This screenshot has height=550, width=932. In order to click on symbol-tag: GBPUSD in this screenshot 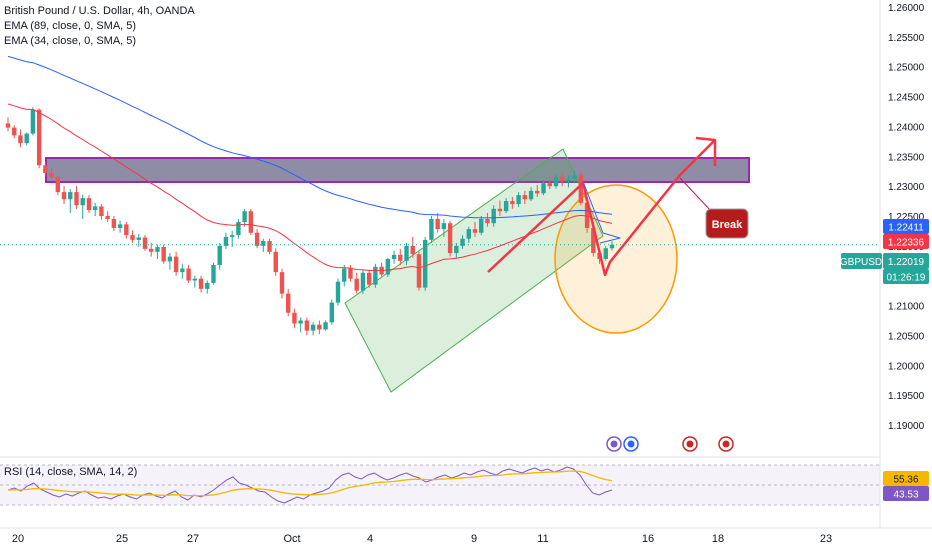, I will do `click(861, 262)`.